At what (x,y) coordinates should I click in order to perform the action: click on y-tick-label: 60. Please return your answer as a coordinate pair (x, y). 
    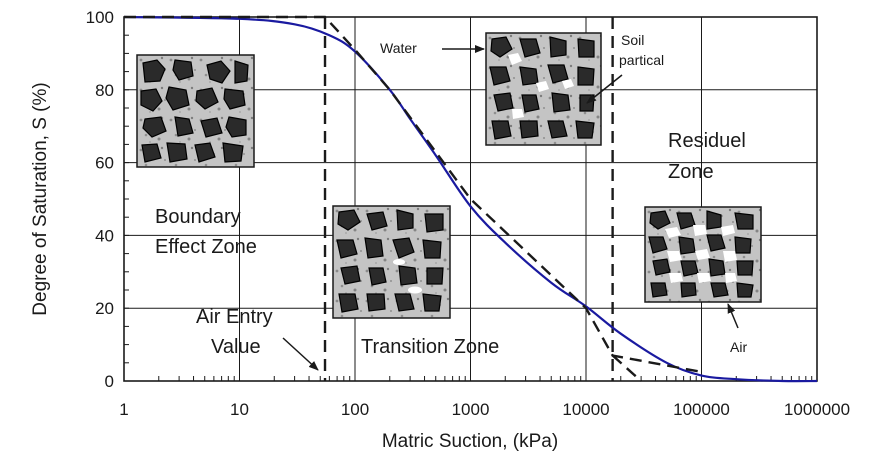
    Looking at the image, I should click on (104, 163).